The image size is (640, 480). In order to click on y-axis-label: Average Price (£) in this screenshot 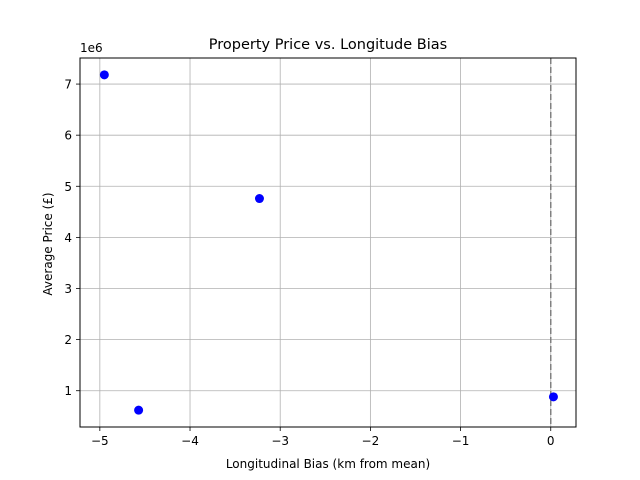, I will do `click(48, 243)`.